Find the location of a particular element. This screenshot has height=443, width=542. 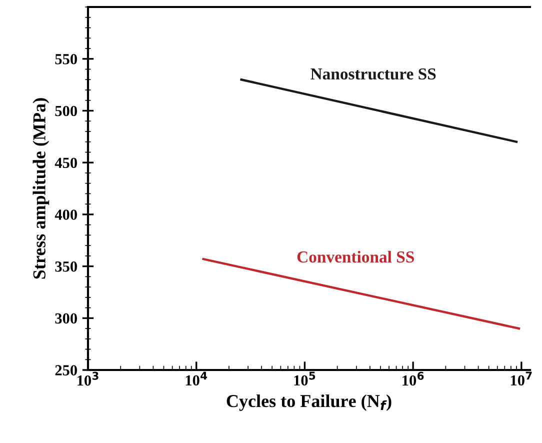

y-tick-label: 500 is located at coordinates (66, 111).